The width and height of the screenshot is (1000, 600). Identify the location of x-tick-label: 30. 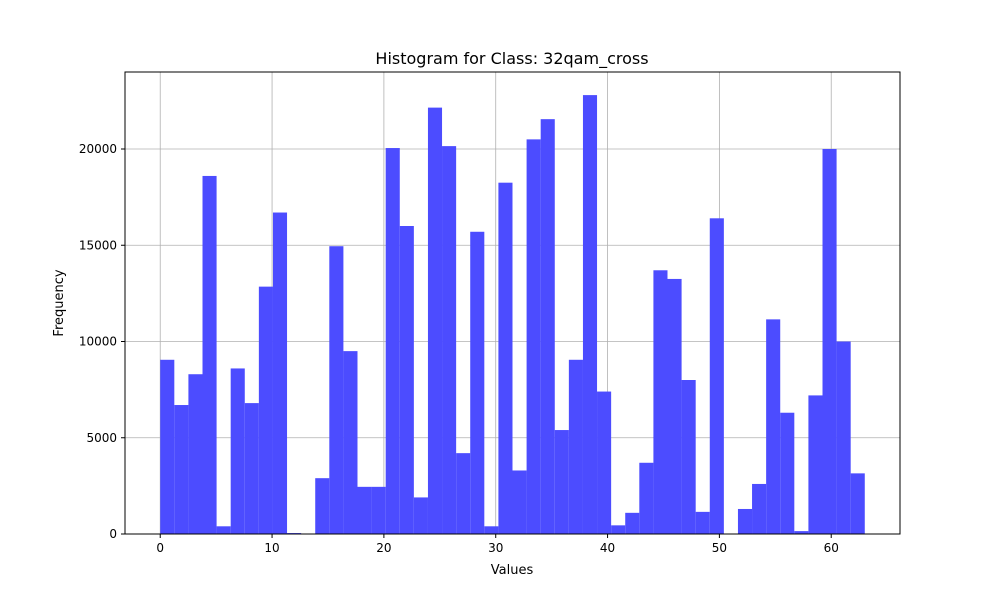
(495, 548).